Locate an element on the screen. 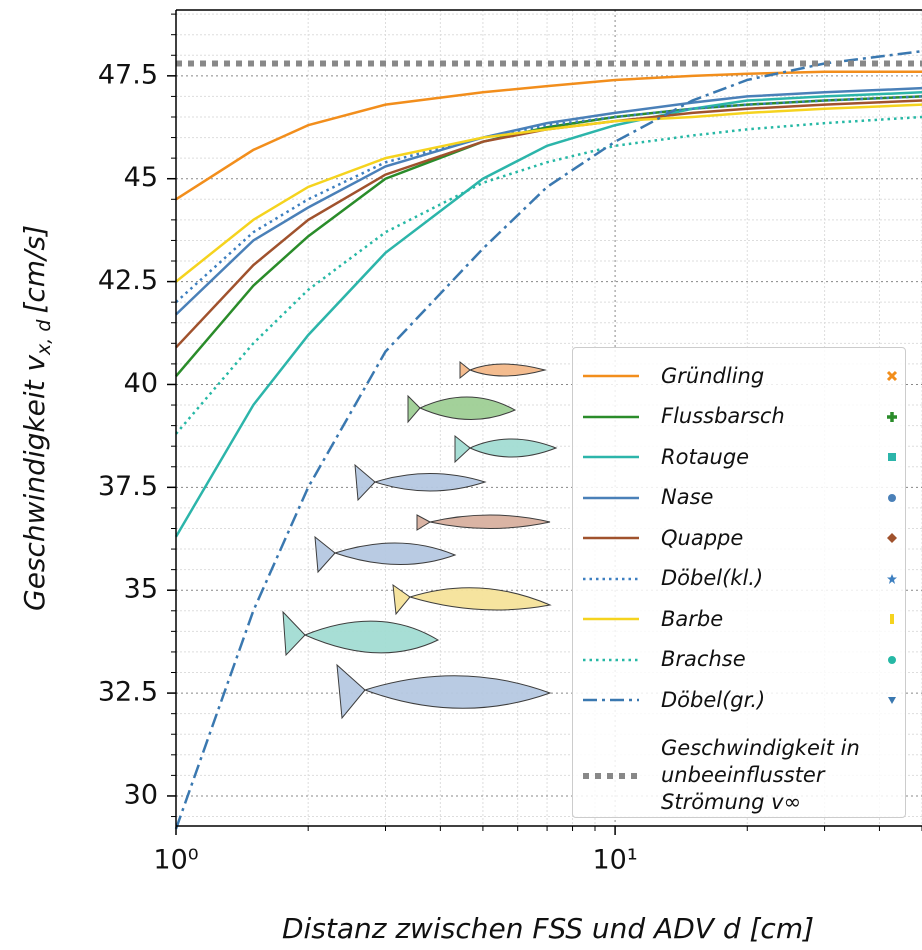 The height and width of the screenshot is (950, 922). legend-entry: Döbel(kl.) is located at coordinates (743, 579).